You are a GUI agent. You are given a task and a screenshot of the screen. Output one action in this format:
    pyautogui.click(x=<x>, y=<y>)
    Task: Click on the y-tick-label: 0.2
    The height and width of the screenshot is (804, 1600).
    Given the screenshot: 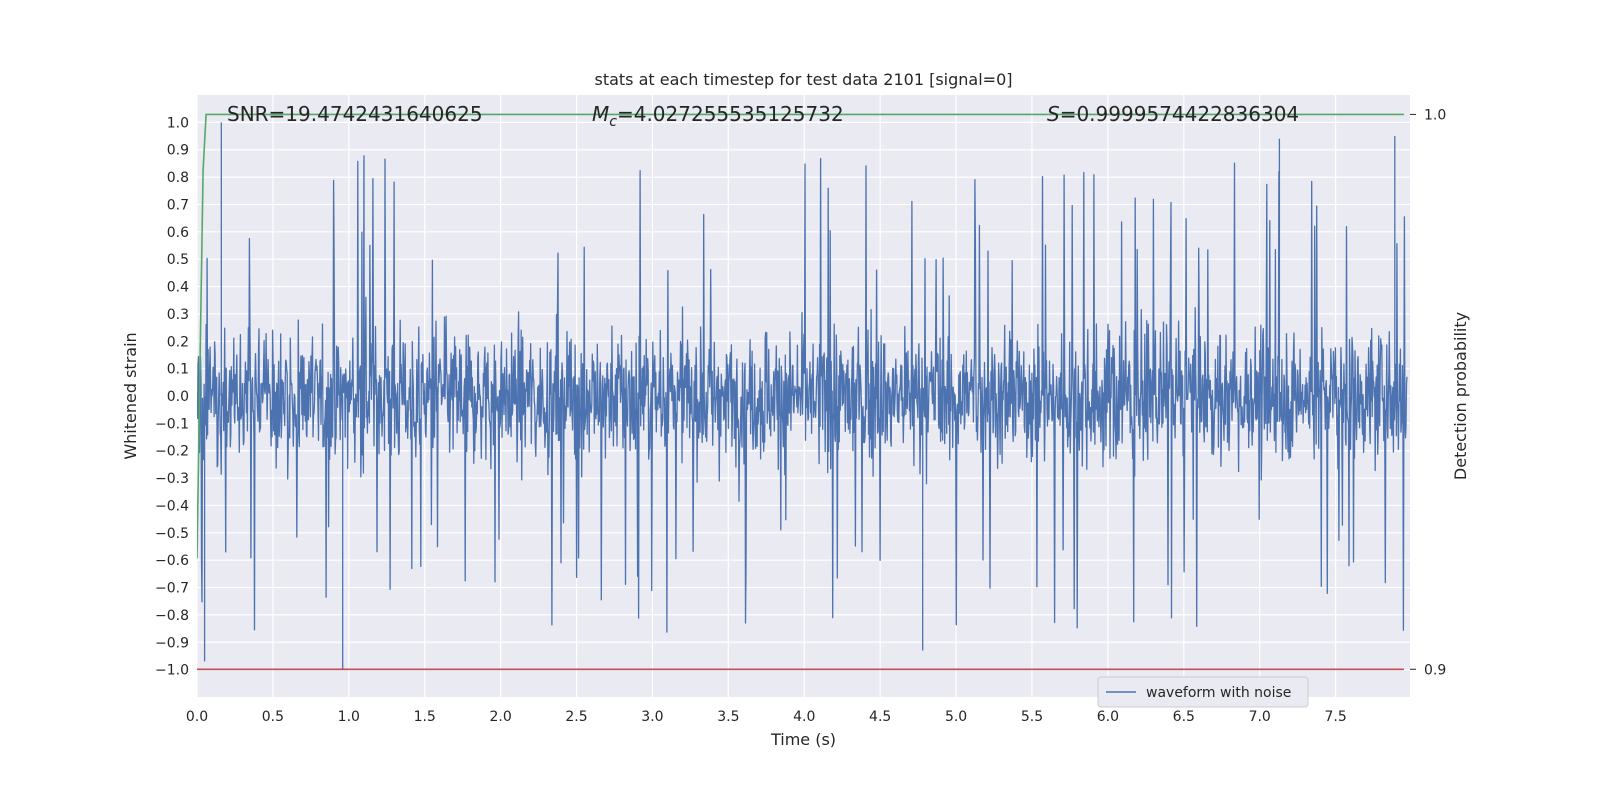 What is the action you would take?
    pyautogui.click(x=178, y=342)
    